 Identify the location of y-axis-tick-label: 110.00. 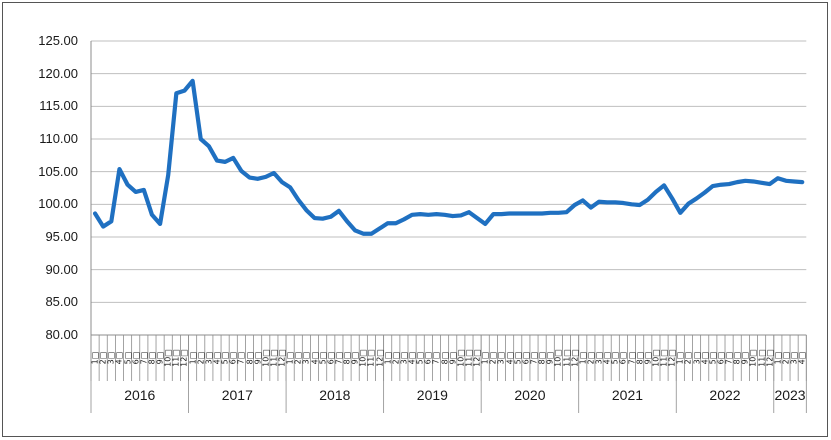
(58, 138).